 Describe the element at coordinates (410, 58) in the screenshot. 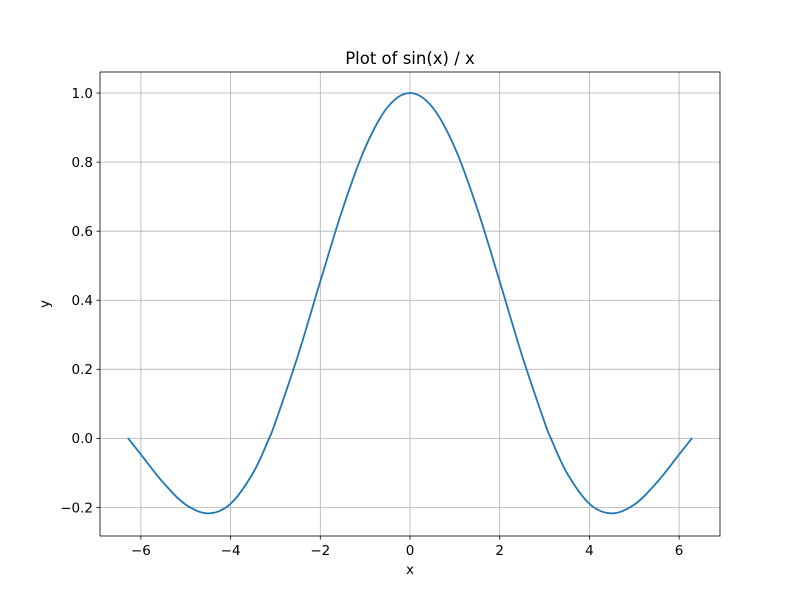

I see `chart-title: Plot of sin(x) / x` at that location.